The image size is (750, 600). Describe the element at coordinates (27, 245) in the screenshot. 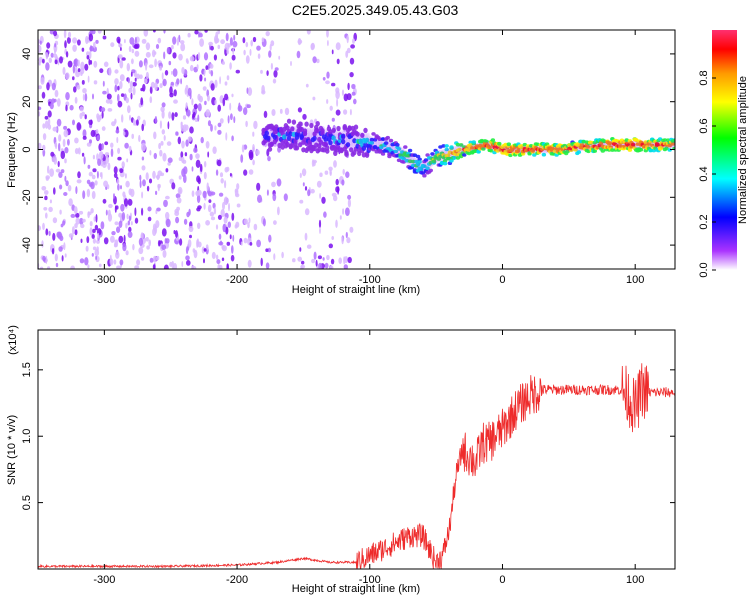

I see `y-tick-label: -40` at that location.